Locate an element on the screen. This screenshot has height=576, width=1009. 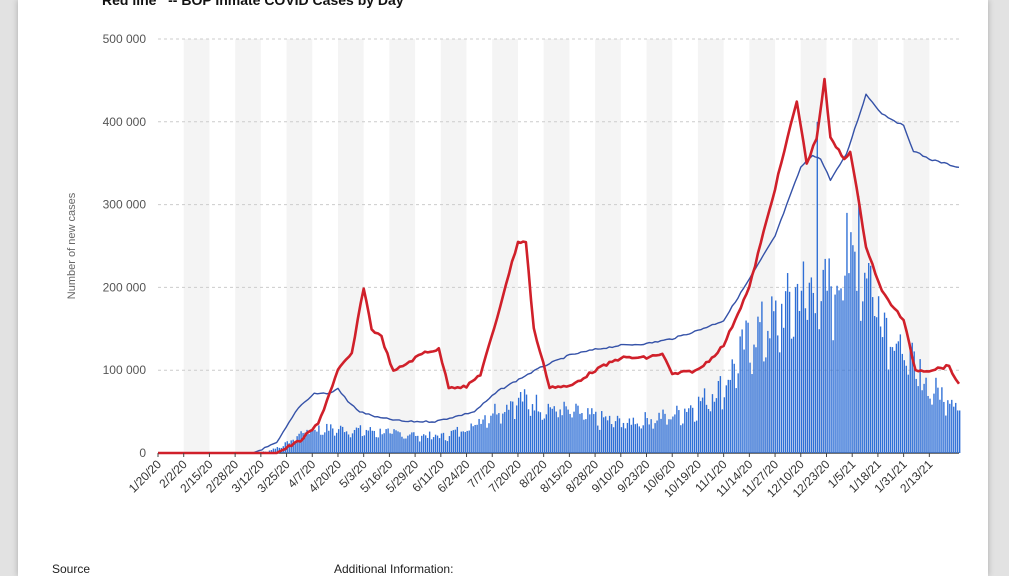
y-tick-label: 0 is located at coordinates (142, 453).